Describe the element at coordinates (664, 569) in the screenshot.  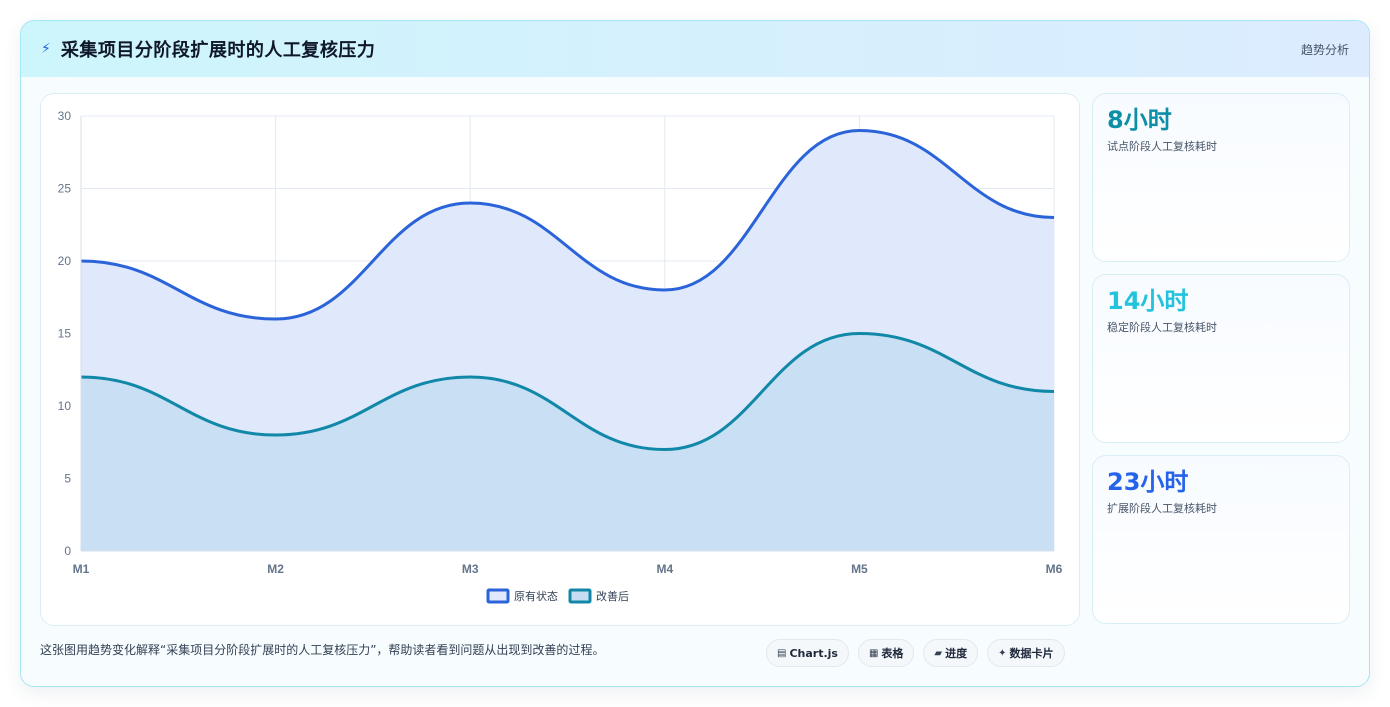
I see `x-tick-label: M4` at that location.